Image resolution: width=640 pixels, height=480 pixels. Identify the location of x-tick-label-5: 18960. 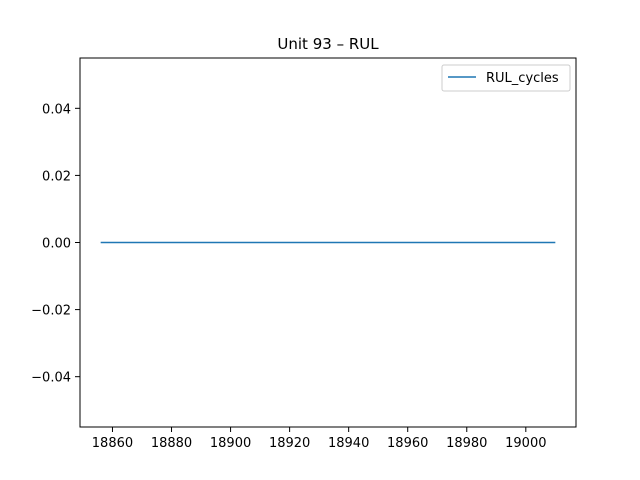
(407, 443).